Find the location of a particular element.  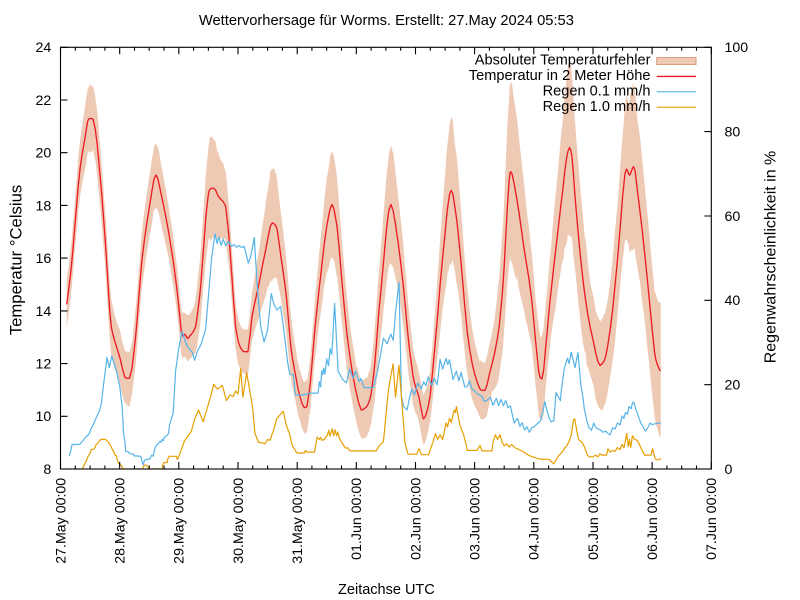

svg-text: Absoluter Temperaturfehler is located at coordinates (563, 61).